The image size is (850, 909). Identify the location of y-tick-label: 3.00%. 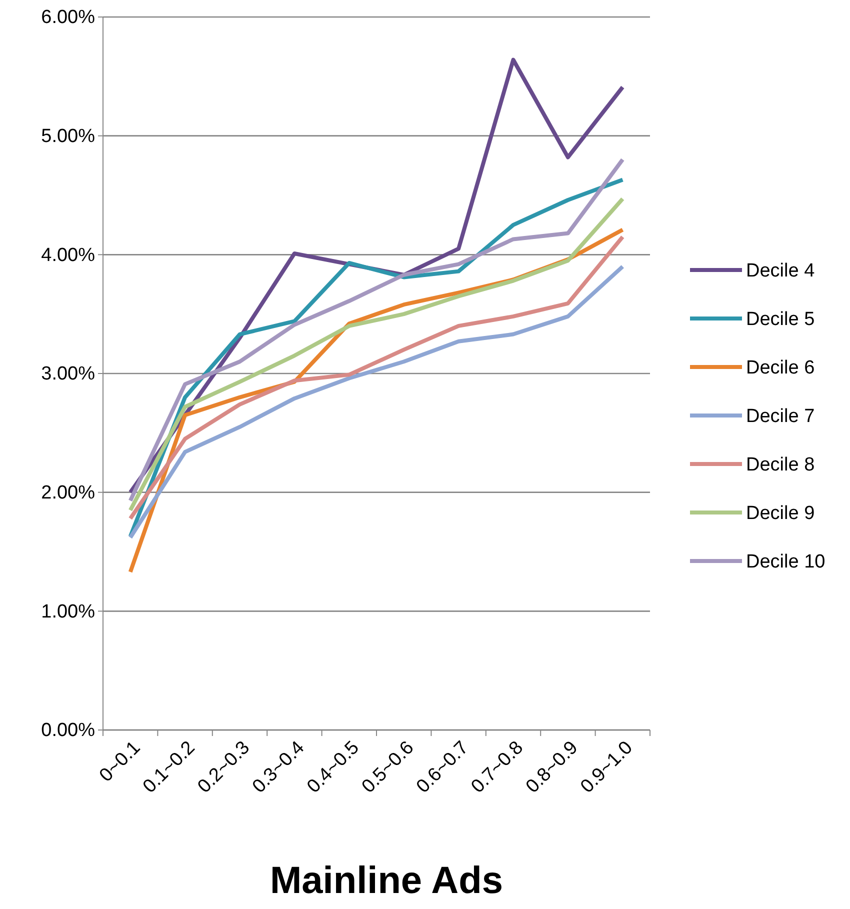
(68, 374).